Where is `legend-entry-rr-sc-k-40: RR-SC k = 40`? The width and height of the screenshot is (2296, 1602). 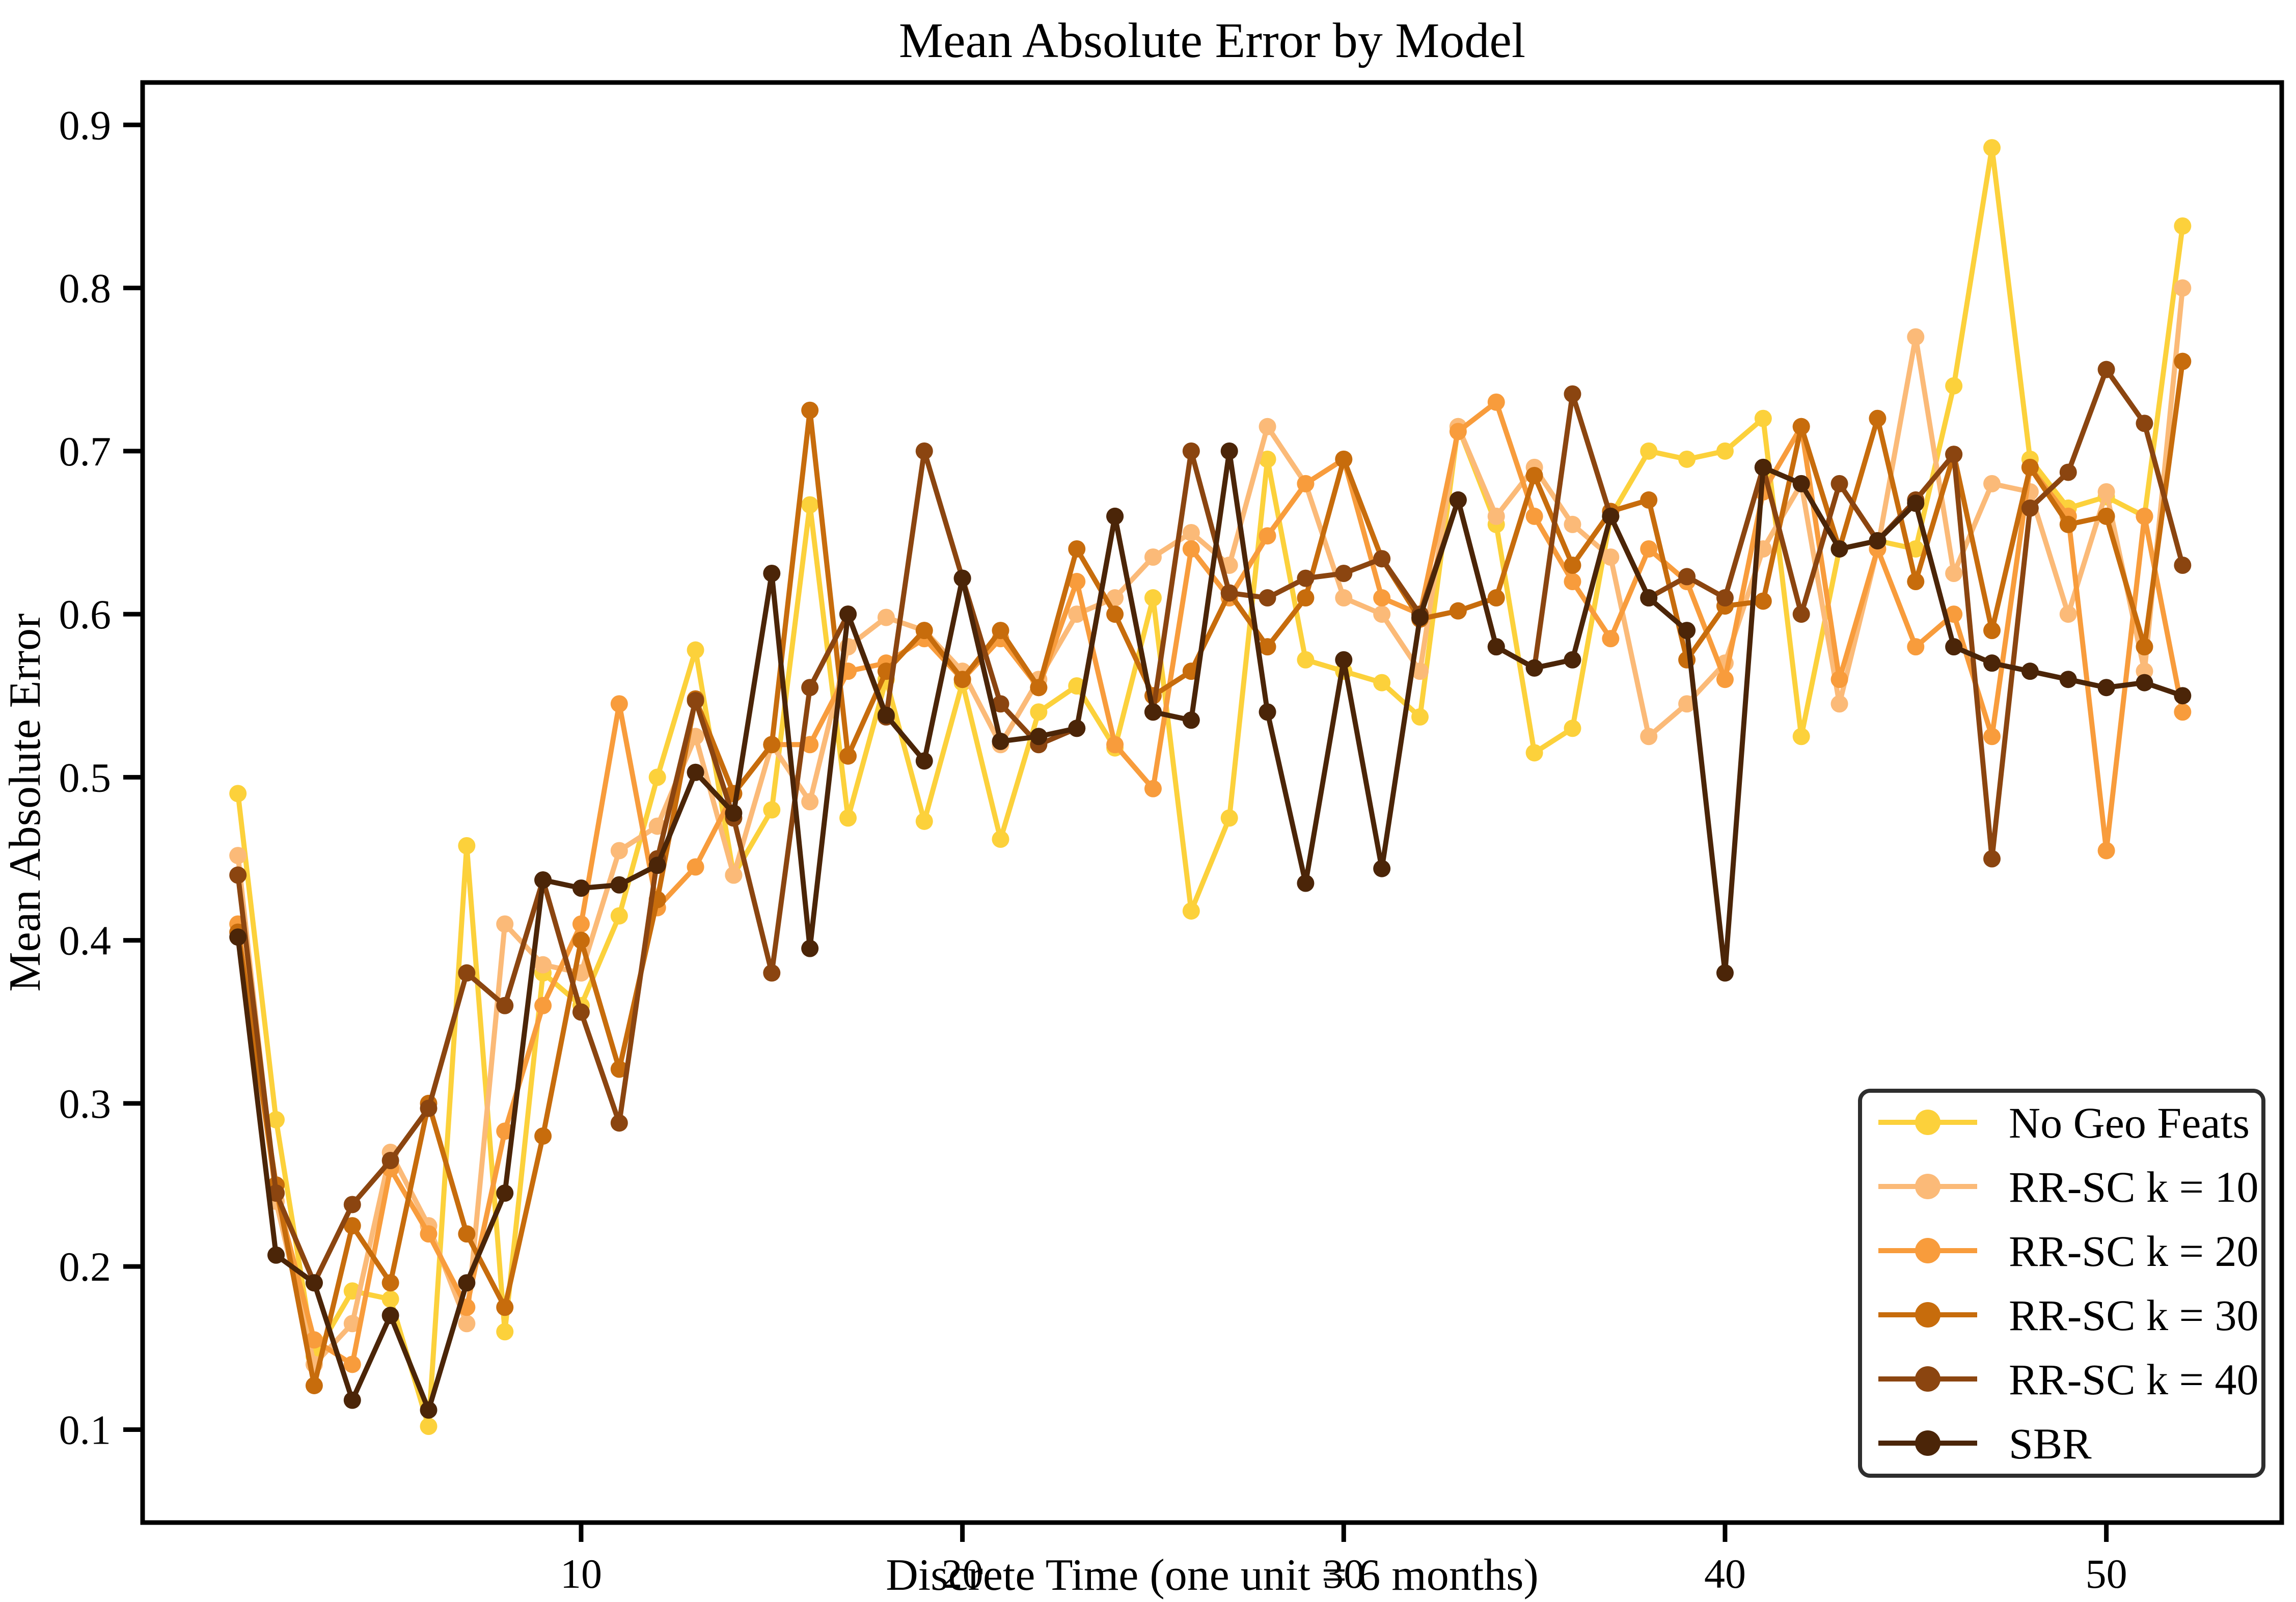
legend-entry-rr-sc-k-40: RR-SC k = 40 is located at coordinates (2068, 1380).